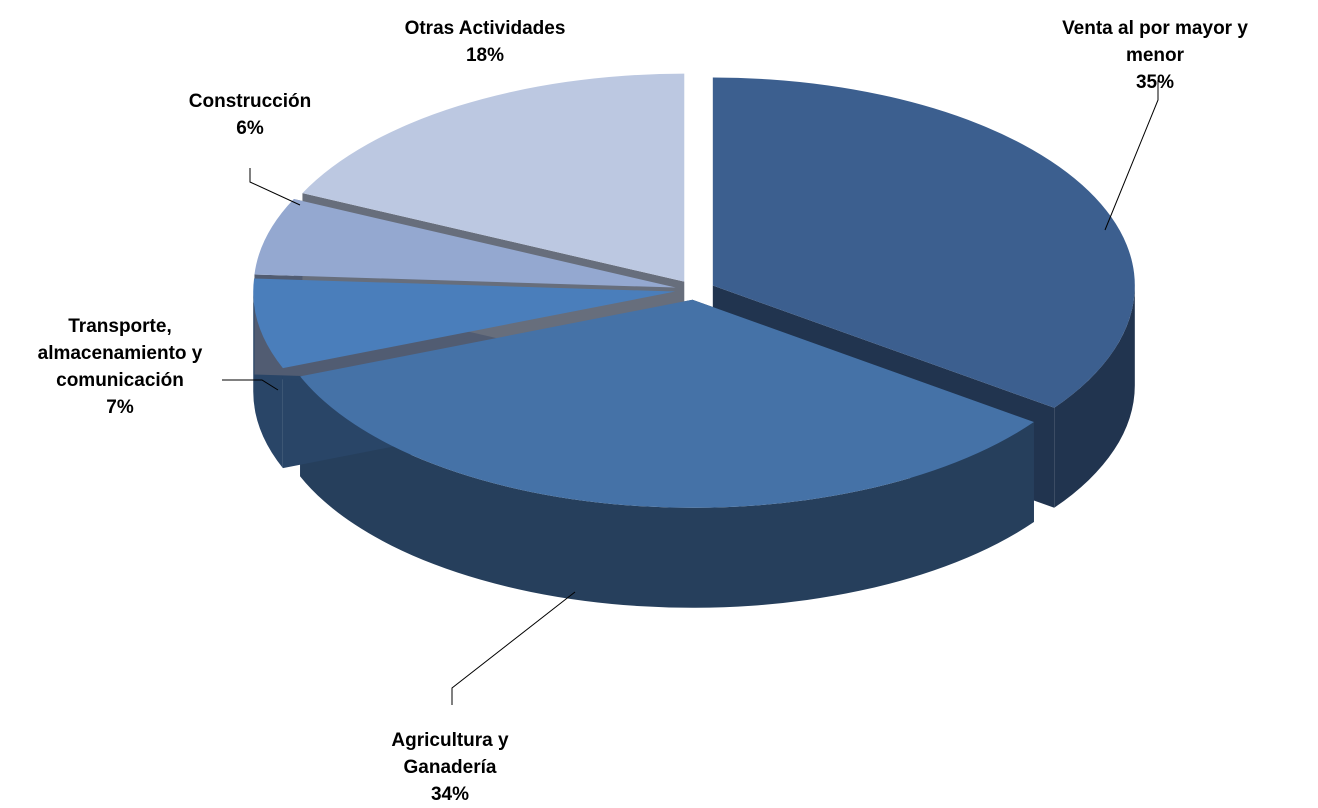 The height and width of the screenshot is (808, 1318). What do you see at coordinates (1094, 396) in the screenshot?
I see `slice-side` at bounding box center [1094, 396].